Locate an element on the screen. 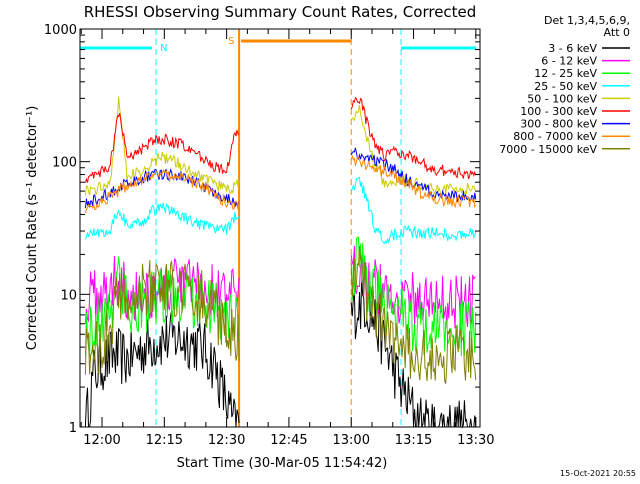 Image resolution: width=640 pixels, height=484 pixels. x-tick-label: 13:15 is located at coordinates (413, 440).